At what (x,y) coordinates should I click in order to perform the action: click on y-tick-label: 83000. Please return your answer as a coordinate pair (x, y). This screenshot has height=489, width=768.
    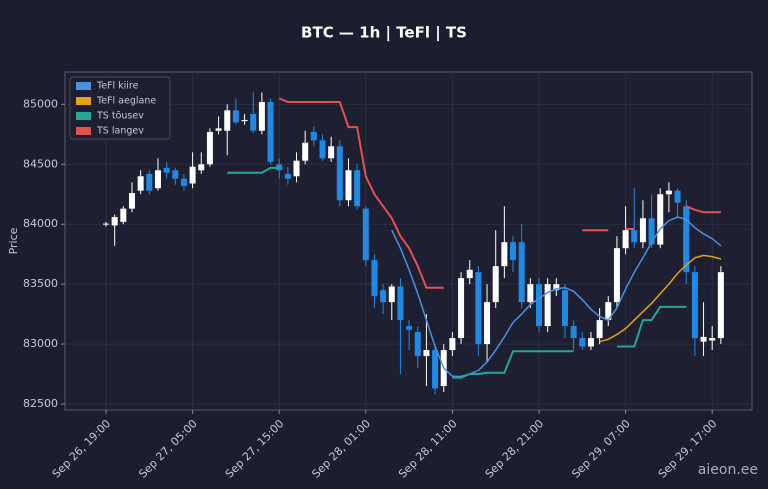
    Looking at the image, I should click on (40, 343).